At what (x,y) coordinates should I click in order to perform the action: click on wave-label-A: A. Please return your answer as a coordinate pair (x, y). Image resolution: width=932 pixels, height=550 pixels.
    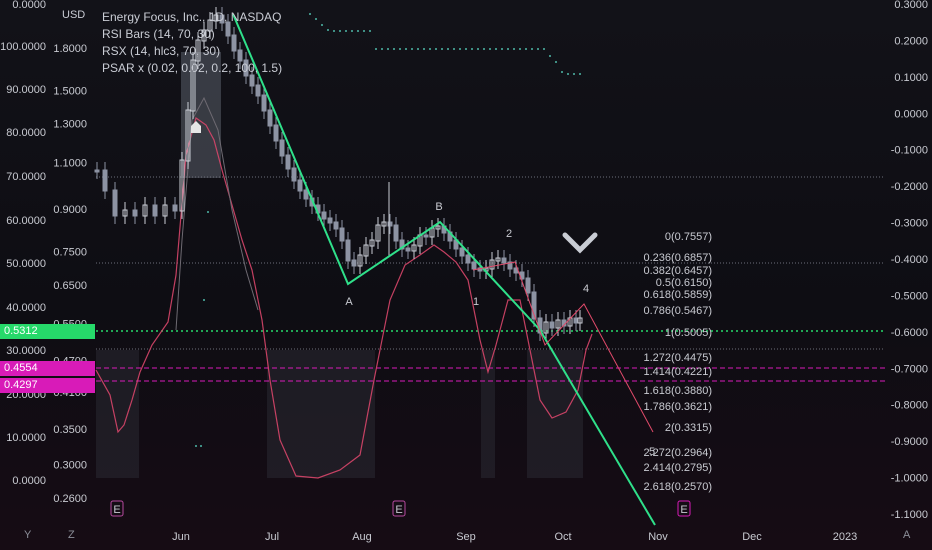
    Looking at the image, I should click on (349, 302).